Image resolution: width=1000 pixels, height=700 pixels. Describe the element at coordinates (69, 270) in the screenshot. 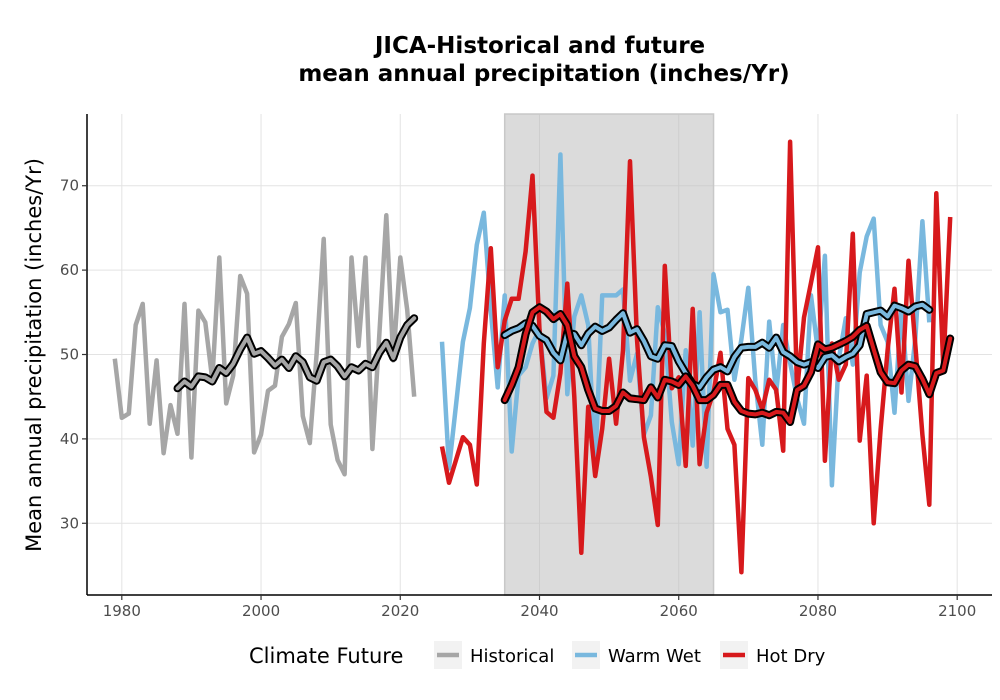

I see `y-tick-label-60: 60` at that location.